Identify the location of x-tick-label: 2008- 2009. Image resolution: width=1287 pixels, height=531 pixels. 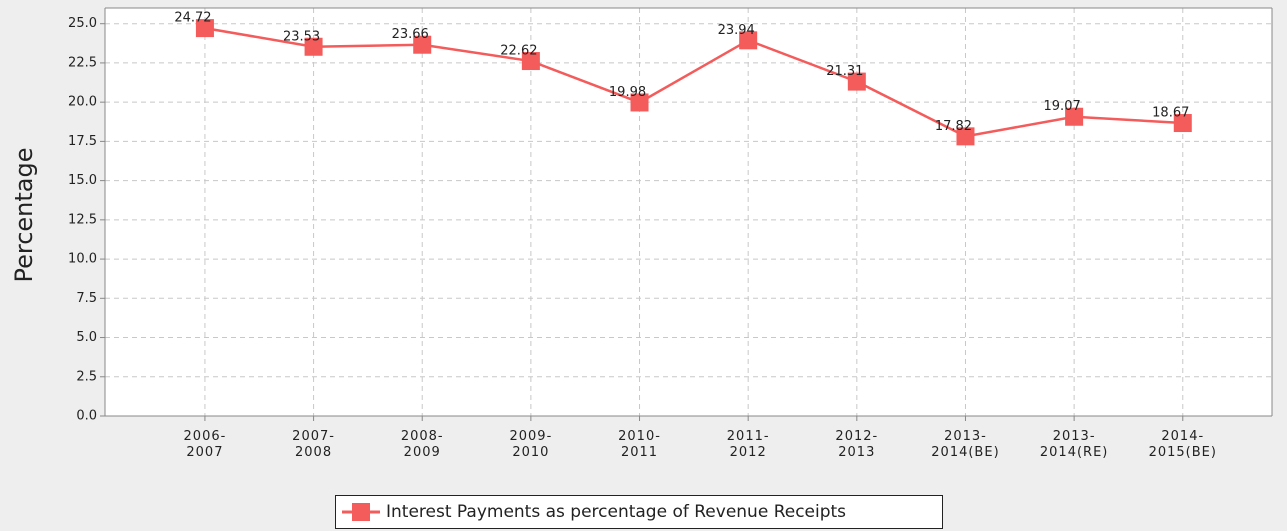
(422, 444).